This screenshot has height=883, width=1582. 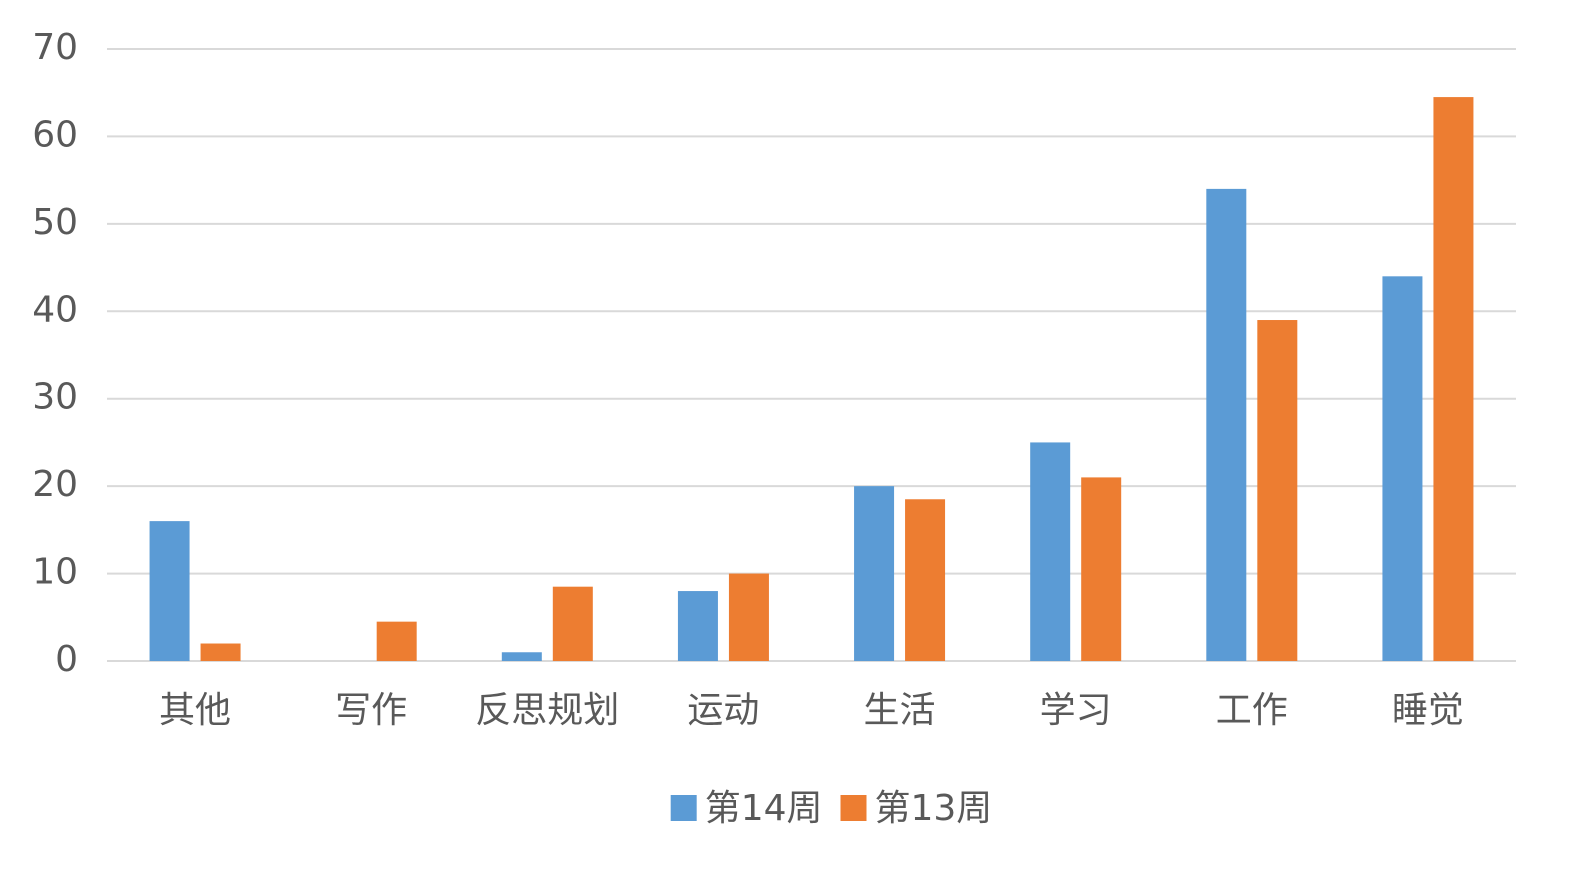 I want to click on y-tick-label: 30, so click(x=55, y=397).